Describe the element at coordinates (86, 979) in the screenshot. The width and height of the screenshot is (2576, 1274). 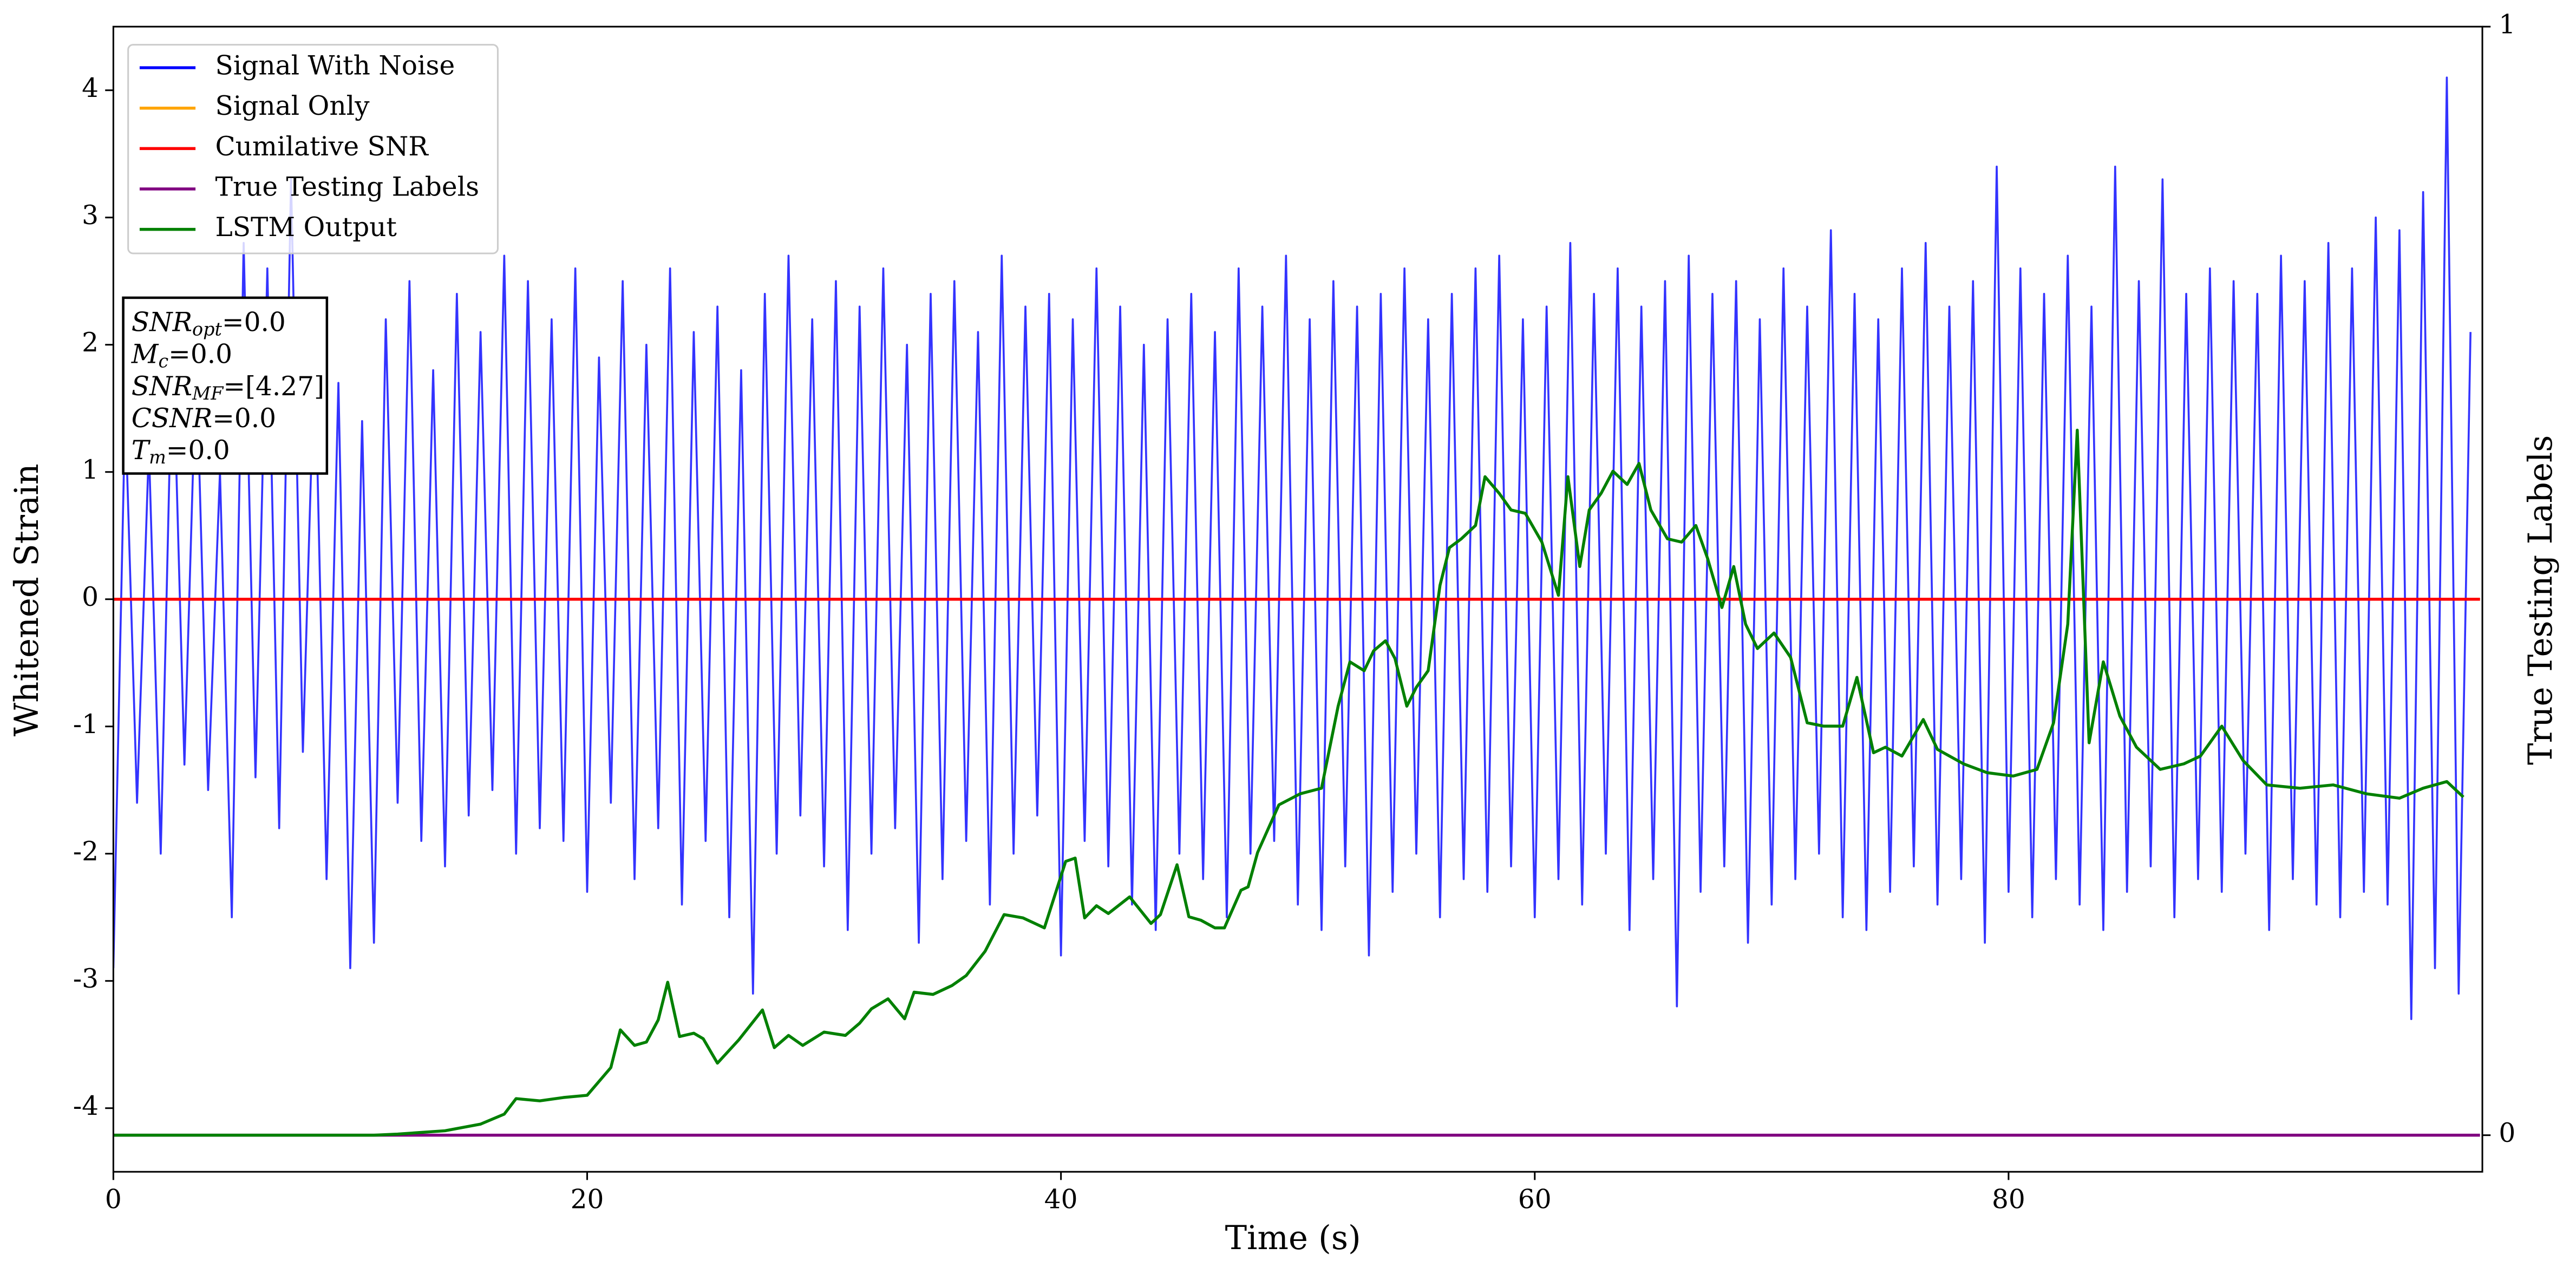
I see `y-tick-label: -3` at that location.